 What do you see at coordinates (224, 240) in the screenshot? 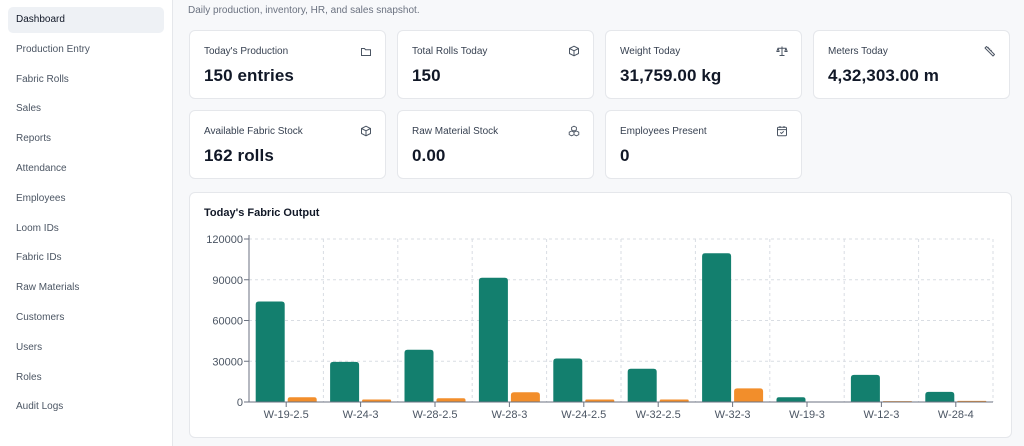
I see `y-tick-label: 120000` at bounding box center [224, 240].